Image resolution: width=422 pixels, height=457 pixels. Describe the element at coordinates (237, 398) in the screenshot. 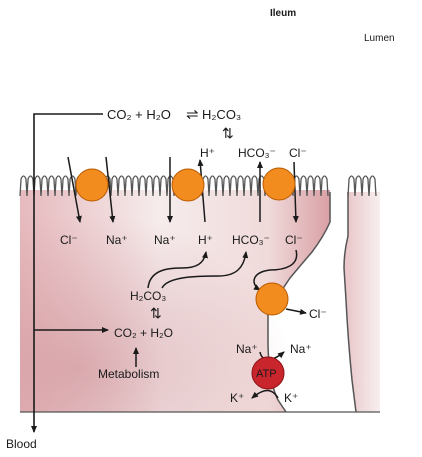

I see `pump-k-in: K⁺` at that location.